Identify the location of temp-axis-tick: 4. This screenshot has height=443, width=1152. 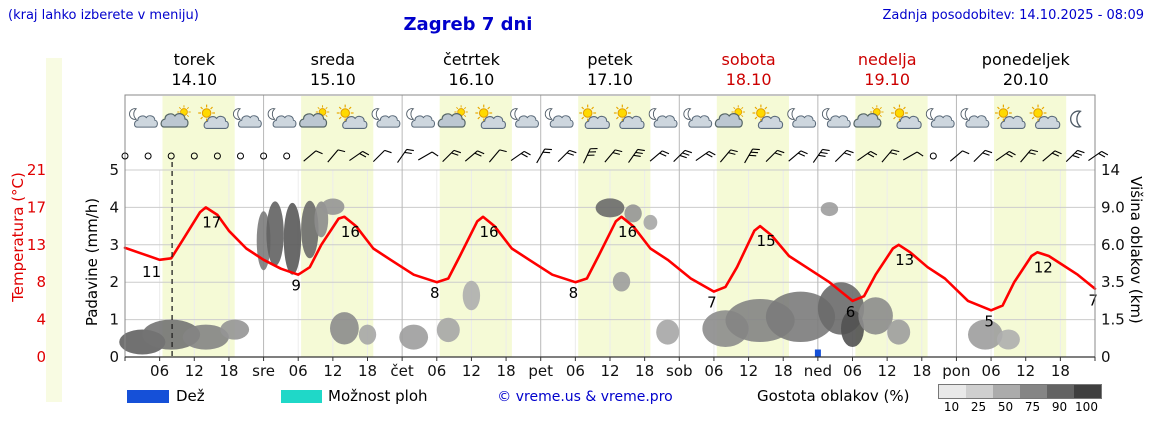
(41, 320).